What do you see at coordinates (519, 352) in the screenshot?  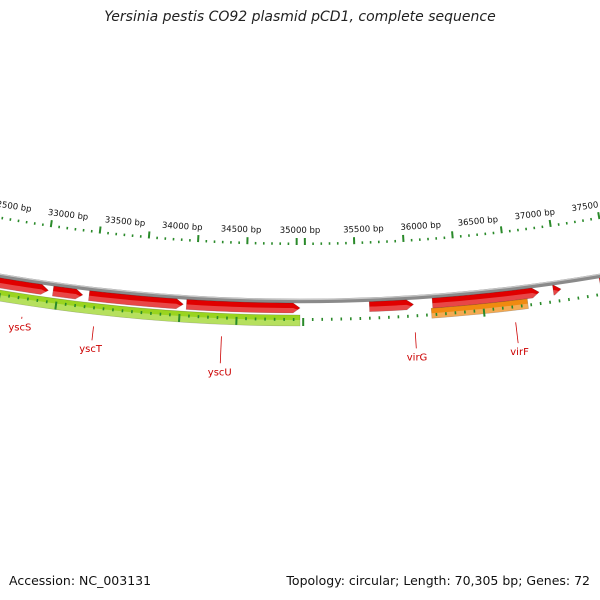 I see `gene-label-virF: virF` at bounding box center [519, 352].